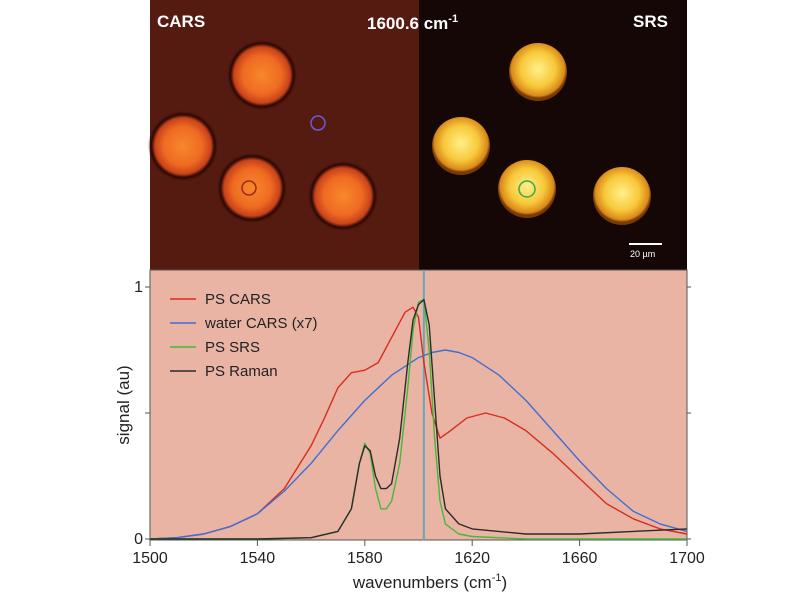 The width and height of the screenshot is (800, 600). I want to click on legend-label: PS CARS, so click(238, 299).